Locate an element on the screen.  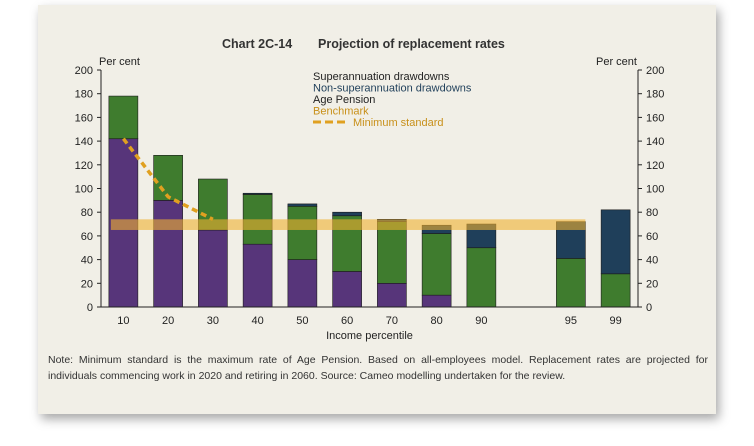
y-tick-label-left: 180 is located at coordinates (84, 95).